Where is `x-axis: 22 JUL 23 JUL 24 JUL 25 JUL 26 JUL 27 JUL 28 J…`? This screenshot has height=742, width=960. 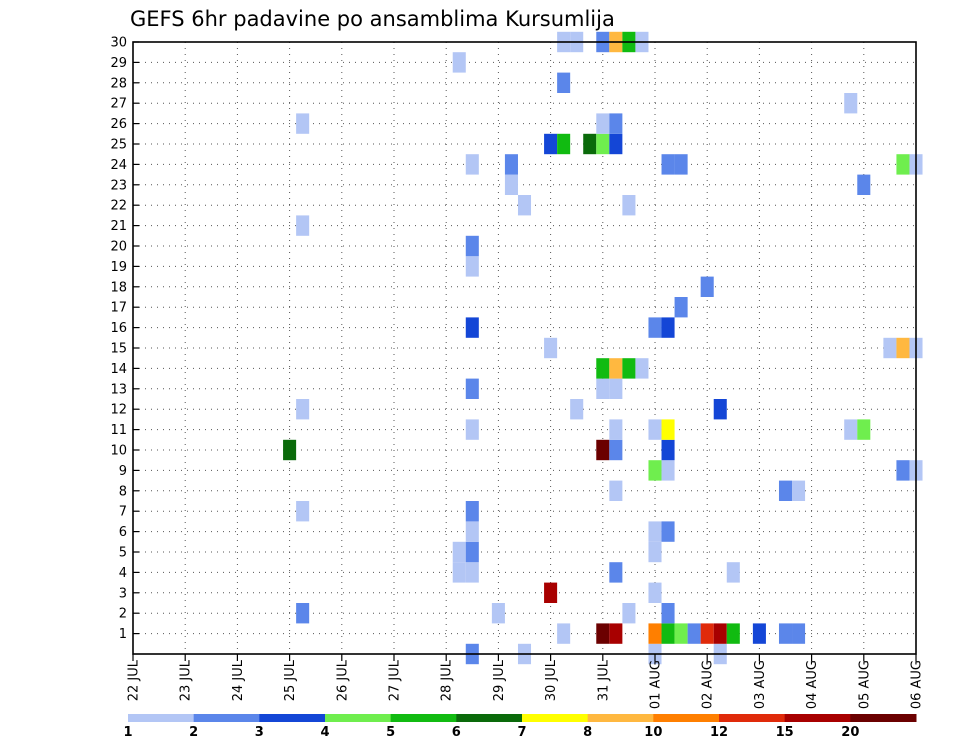
x-axis: 22 JUL 23 JUL 24 JUL 25 JUL 26 JUL 27 JUL 28 J… is located at coordinates (526, 681).